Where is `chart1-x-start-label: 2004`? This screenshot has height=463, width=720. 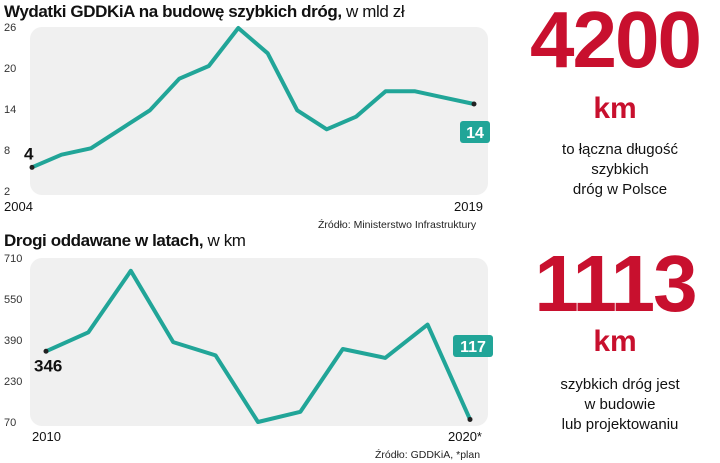 chart1-x-start-label: 2004 is located at coordinates (18, 206).